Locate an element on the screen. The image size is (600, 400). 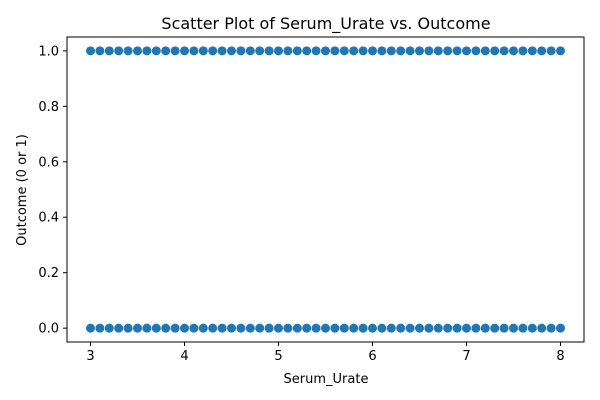
y-tick-label: 0.6 is located at coordinates (48, 162).